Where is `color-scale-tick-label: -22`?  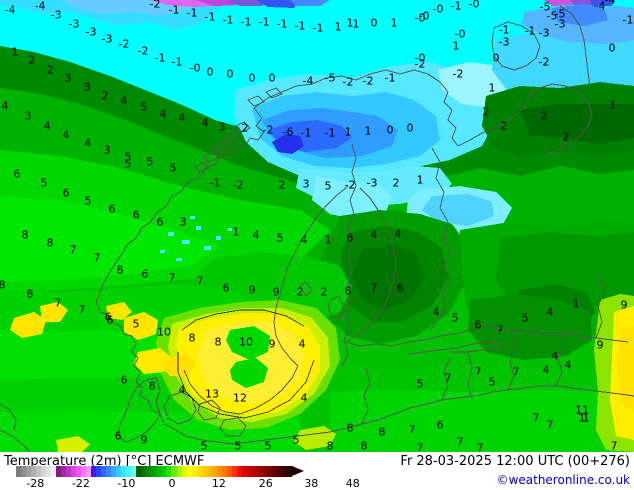 color-scale-tick-label: -22 is located at coordinates (80, 483).